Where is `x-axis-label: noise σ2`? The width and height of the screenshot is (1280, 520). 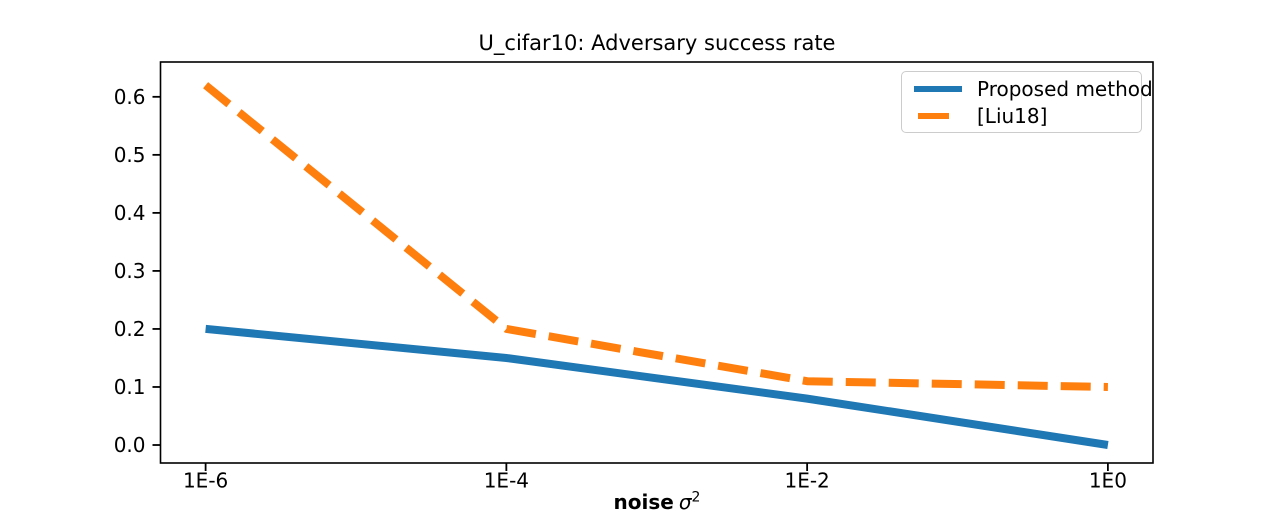 x-axis-label: noise σ2 is located at coordinates (657, 502).